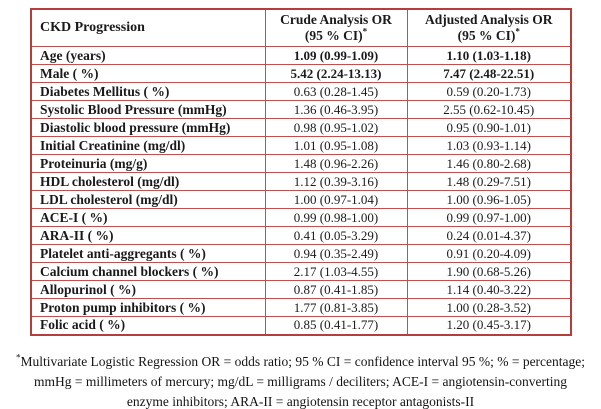 The width and height of the screenshot is (601, 409). Describe the element at coordinates (336, 181) in the screenshot. I see `crude-or-value: 1.12 (0.39-3.16)` at that location.